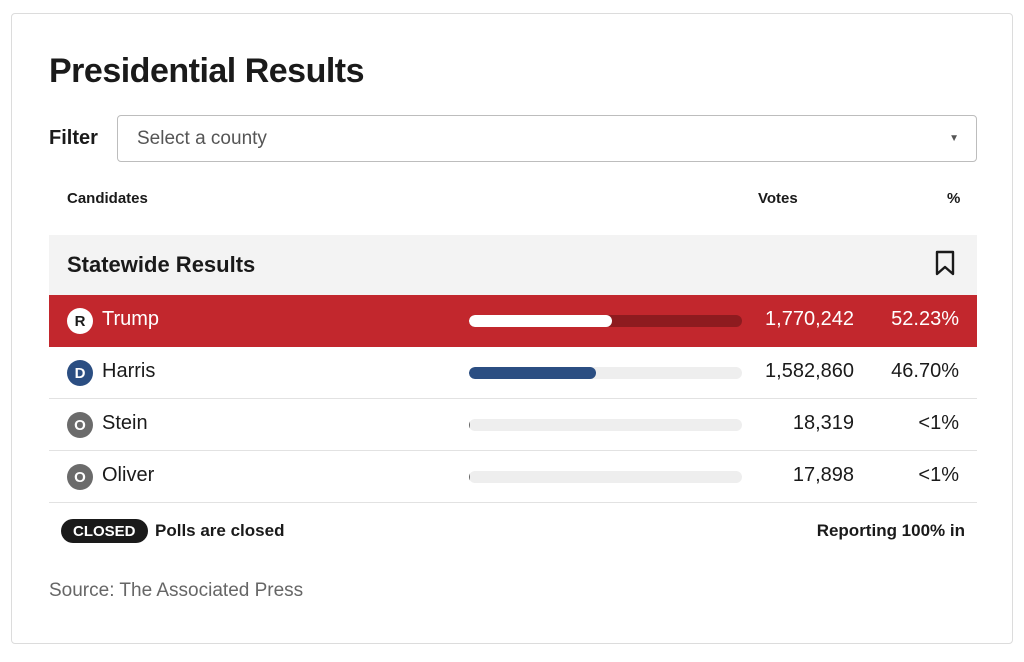 The height and width of the screenshot is (662, 1024). What do you see at coordinates (80, 373) in the screenshot?
I see `party-badge: D` at bounding box center [80, 373].